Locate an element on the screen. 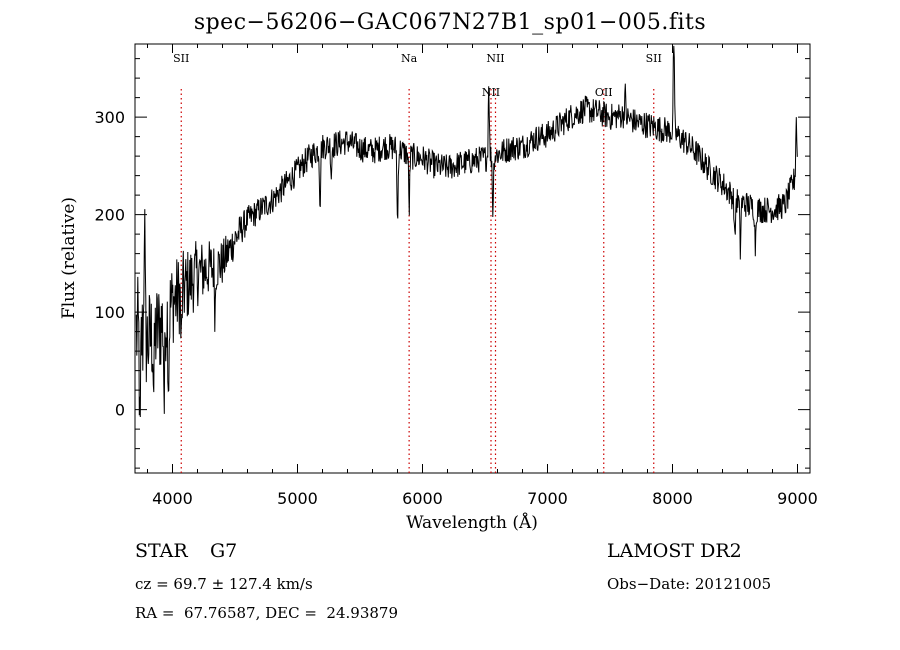 Image resolution: width=900 pixels, height=650 pixels. x-axis-label: Wavelength (Å) is located at coordinates (472, 522).